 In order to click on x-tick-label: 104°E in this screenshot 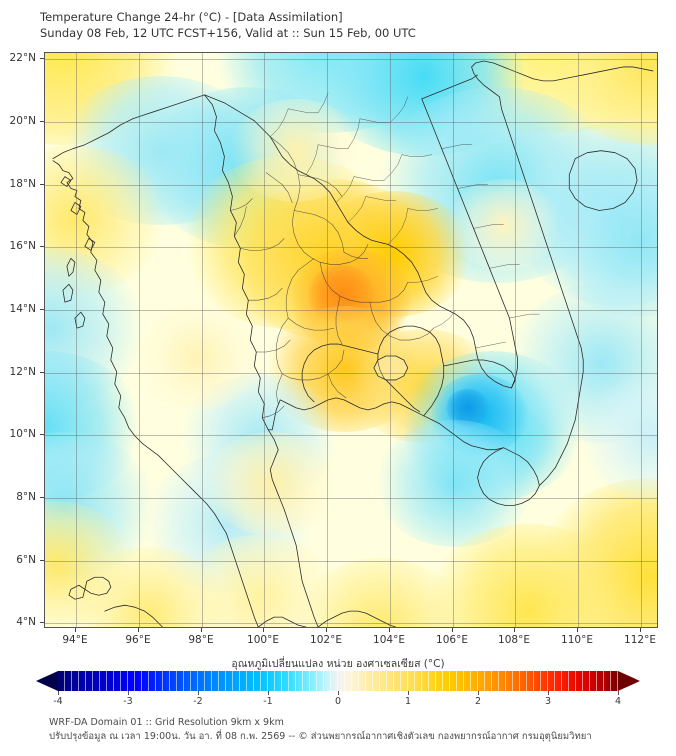, I will do `click(389, 640)`.